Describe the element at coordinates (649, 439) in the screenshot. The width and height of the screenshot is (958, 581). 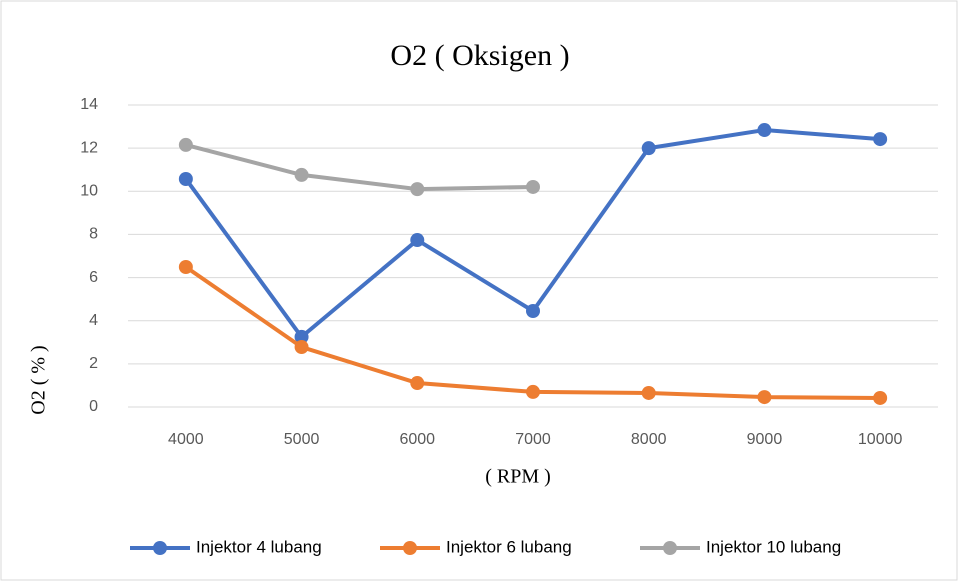
I see `x-tick-label: 8000` at that location.